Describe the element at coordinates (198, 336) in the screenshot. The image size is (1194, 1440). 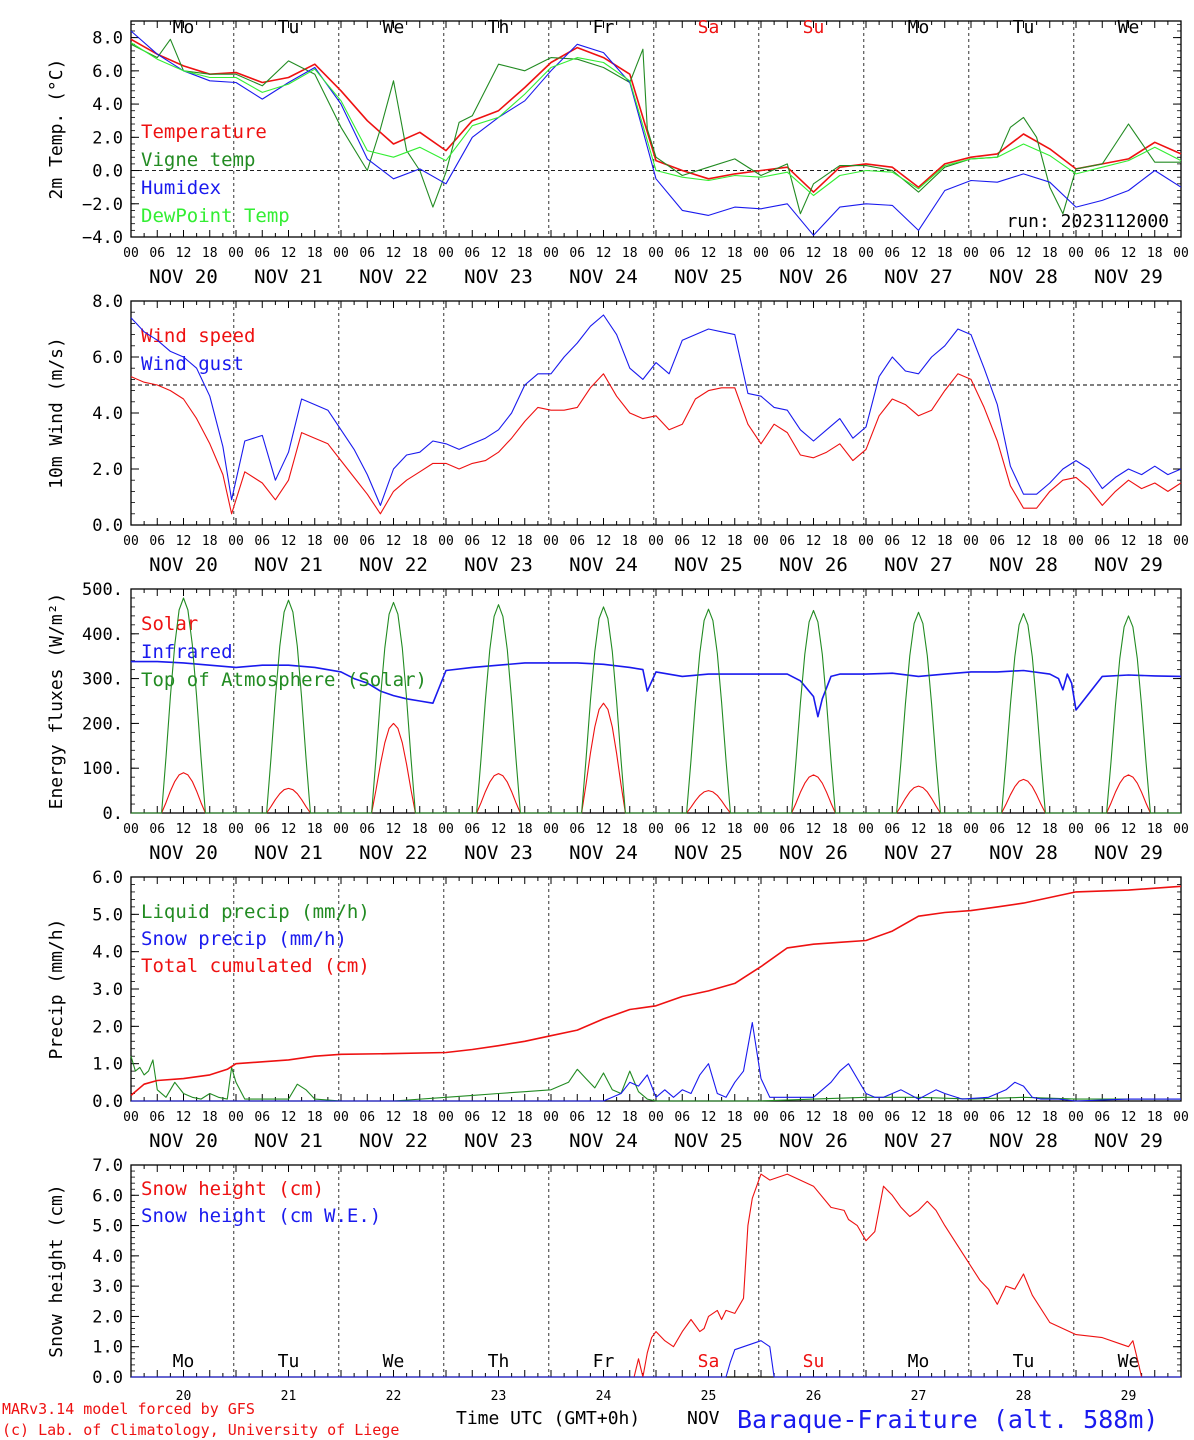
I see `legend-entry: Wind speed` at that location.